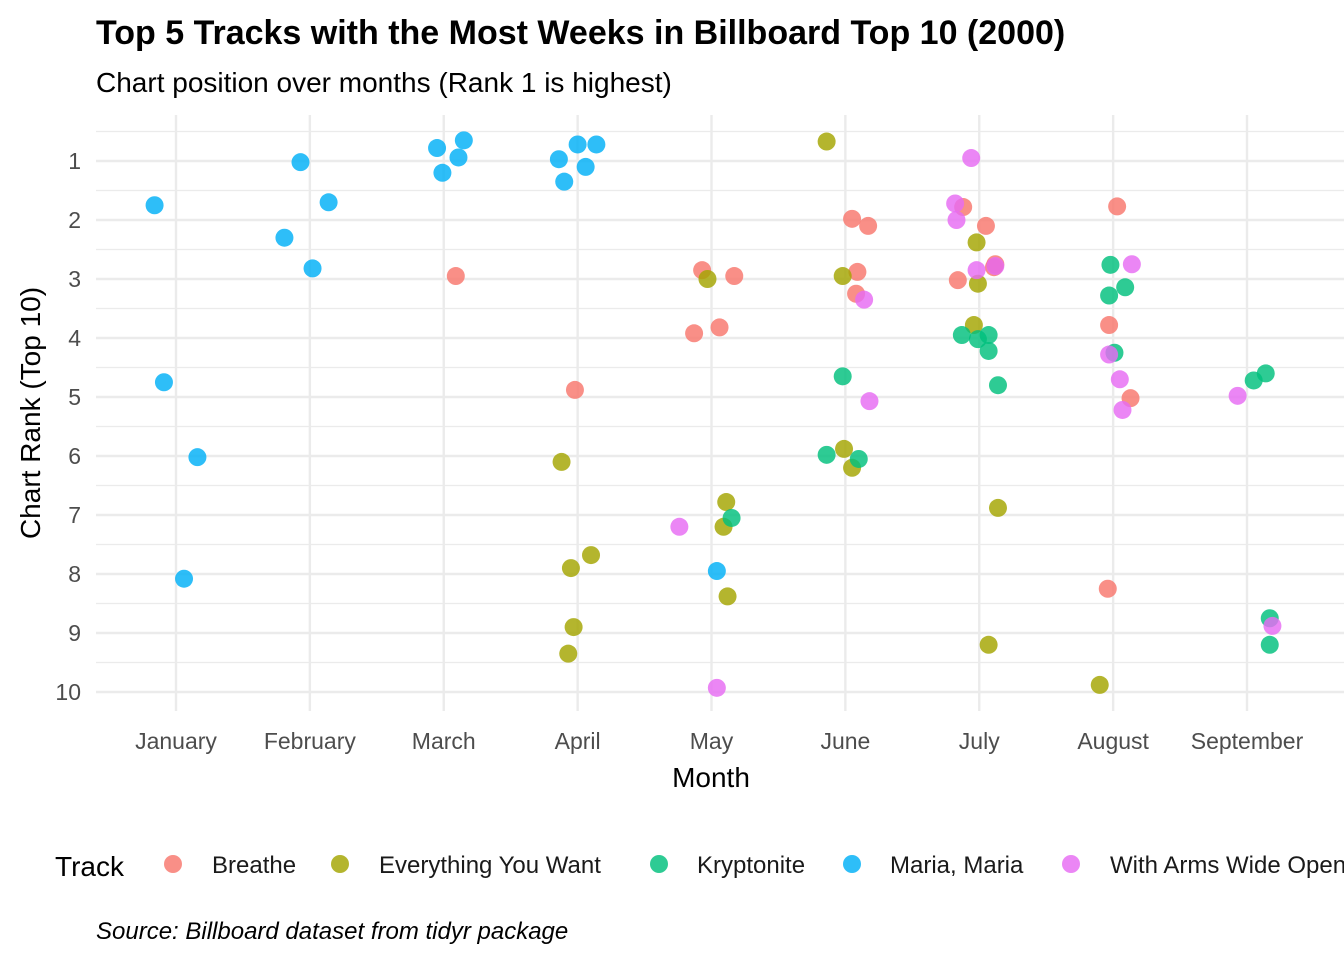 This screenshot has height=960, width=1344. Describe the element at coordinates (74, 397) in the screenshot. I see `y-tick-label: 5` at that location.